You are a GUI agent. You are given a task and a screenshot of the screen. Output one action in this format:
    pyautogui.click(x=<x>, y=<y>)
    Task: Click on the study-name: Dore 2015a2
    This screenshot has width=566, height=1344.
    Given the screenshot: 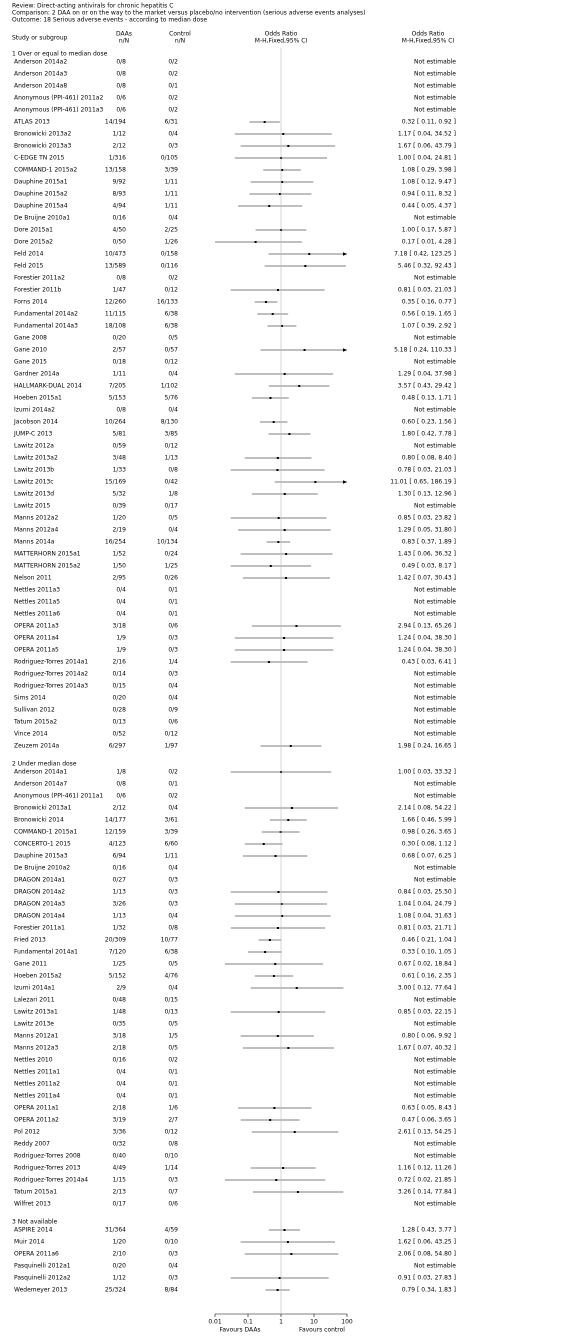 What is the action you would take?
    pyautogui.click(x=33, y=242)
    